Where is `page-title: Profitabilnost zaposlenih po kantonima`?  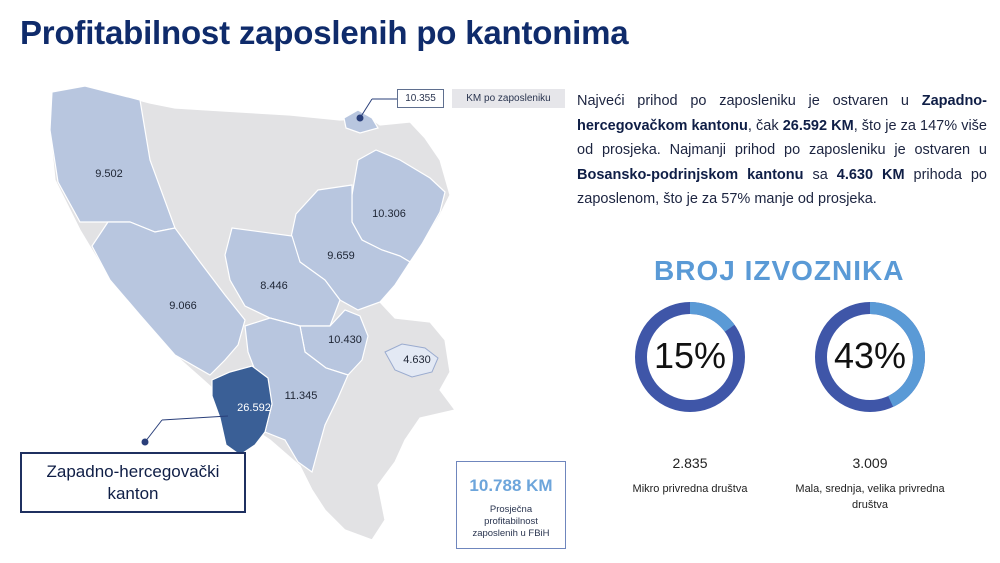
page-title: Profitabilnost zaposlenih po kantonima is located at coordinates (324, 32).